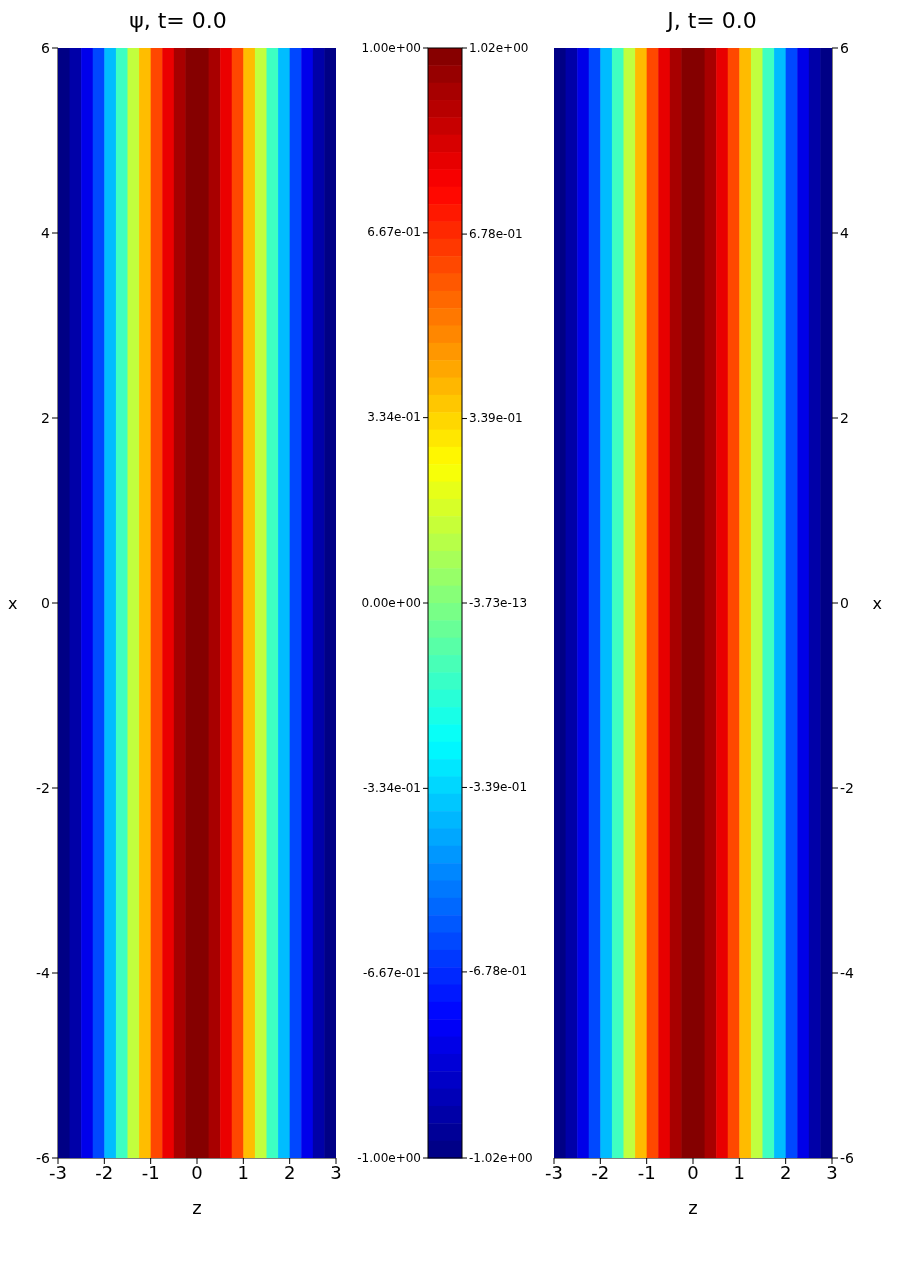  What do you see at coordinates (496, 233) in the screenshot?
I see `color-bar-label: 6.78e-01` at bounding box center [496, 233].